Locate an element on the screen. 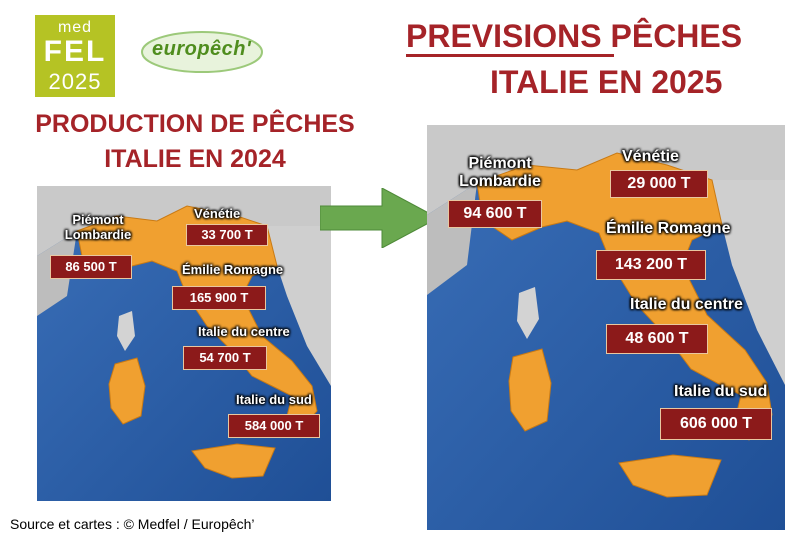 This screenshot has height=550, width=800. right-label-piemont-lombardie: Piémont Lombardie is located at coordinates (500, 173).